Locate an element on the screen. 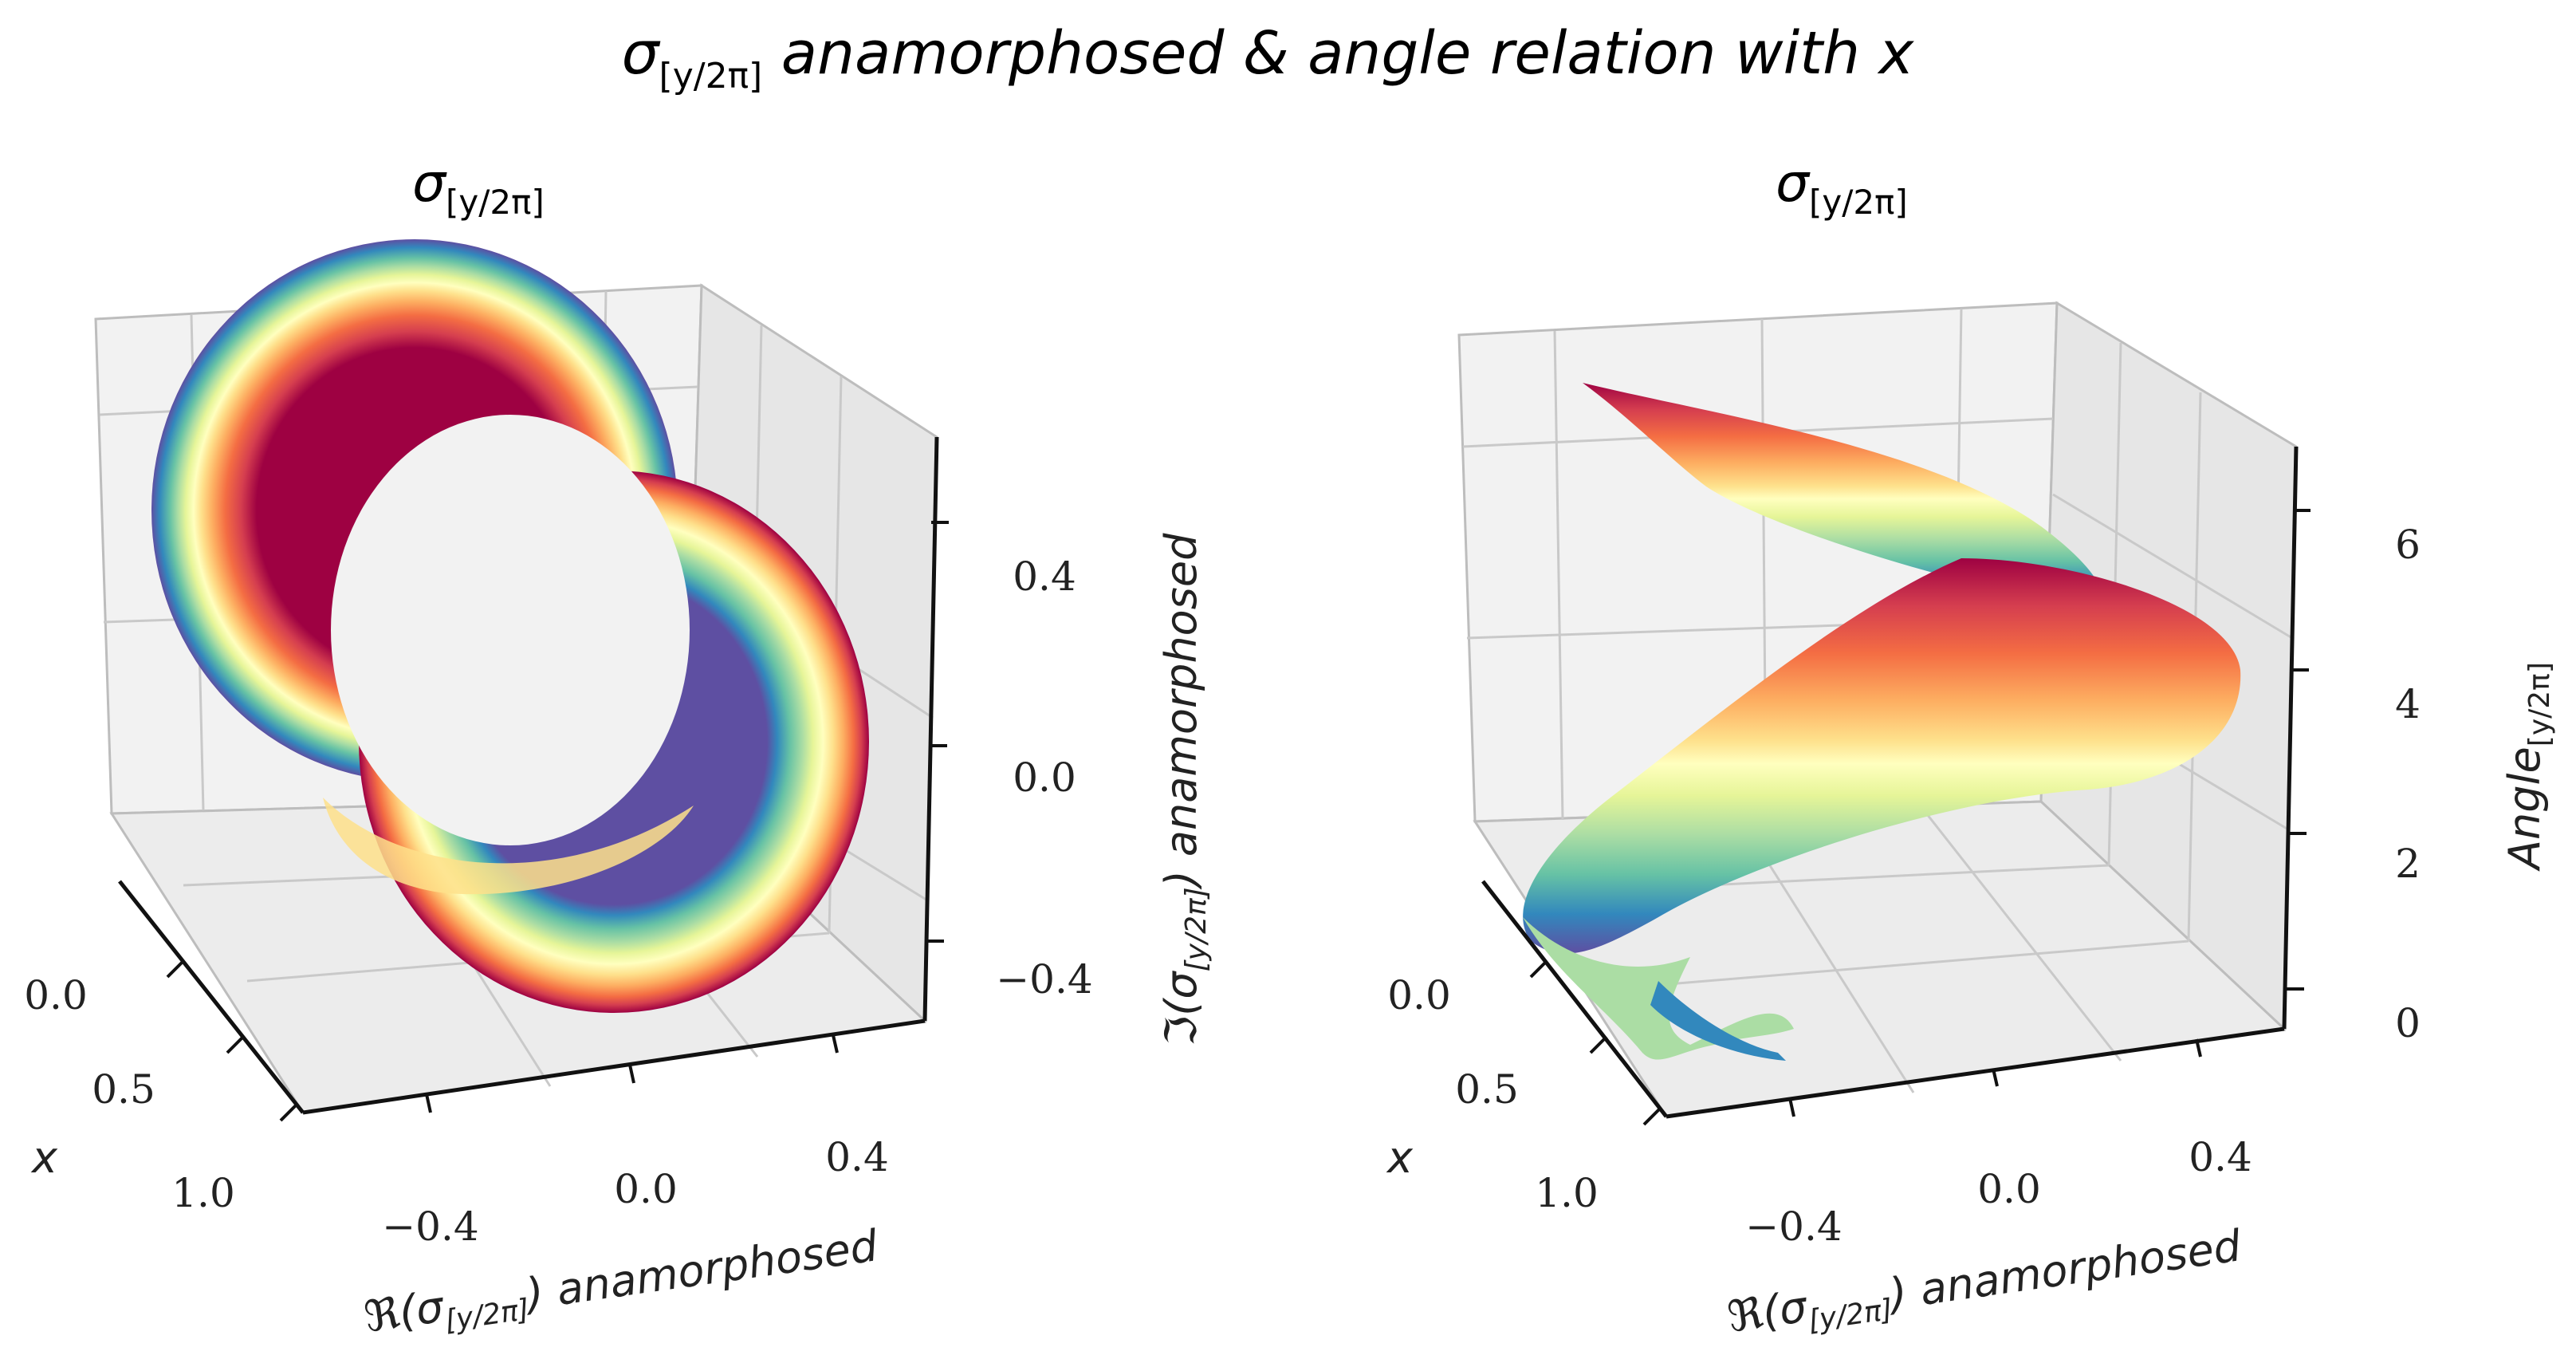  left-z-label-sub: [y/2π] is located at coordinates (1196, 929).